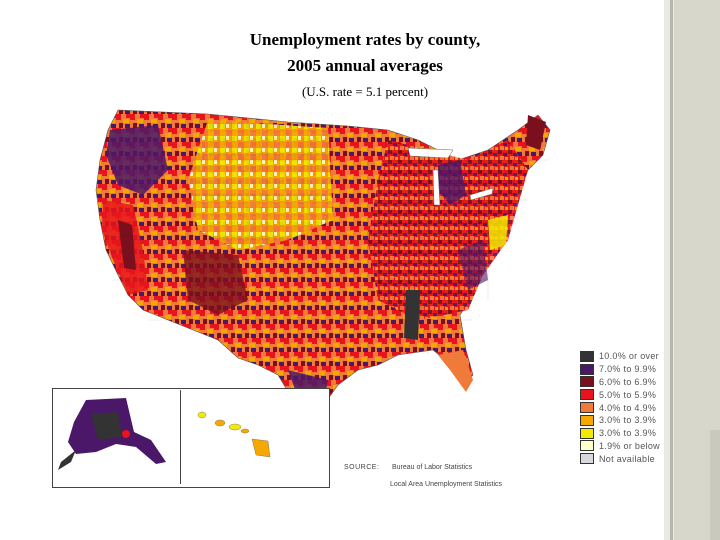  Describe the element at coordinates (671, 270) in the screenshot. I see `border-strip` at that location.